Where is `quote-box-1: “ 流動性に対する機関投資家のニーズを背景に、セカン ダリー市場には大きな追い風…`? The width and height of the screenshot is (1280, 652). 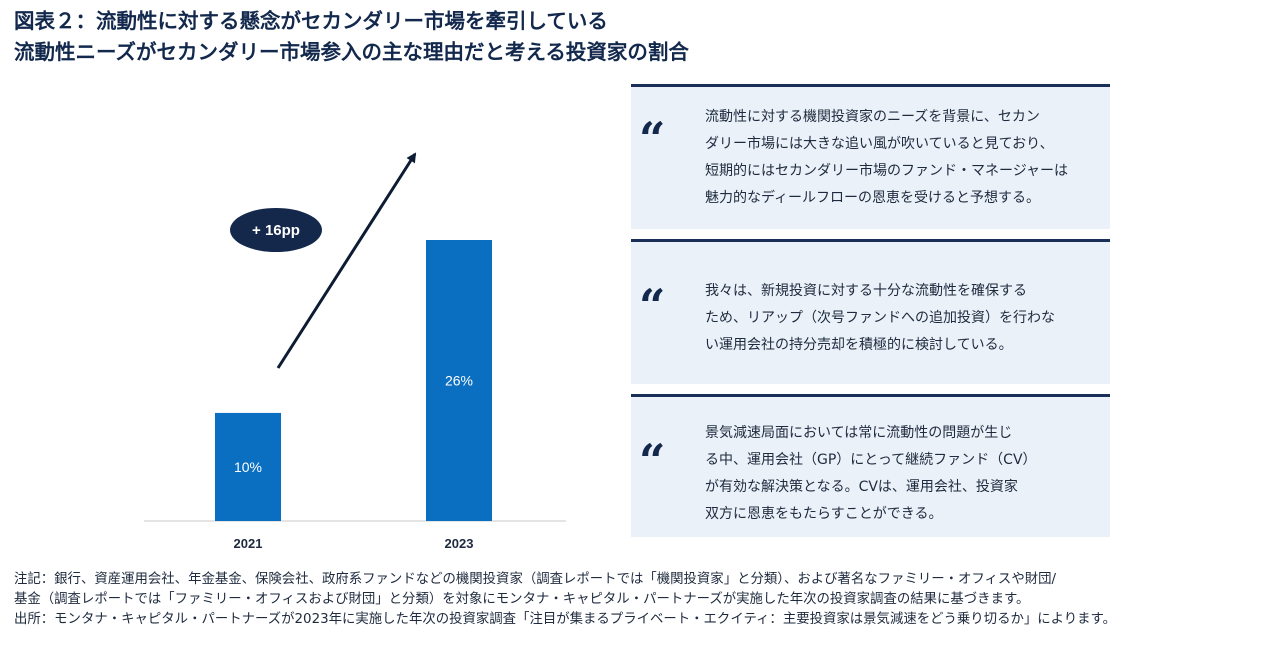
quote-box-1: “ 流動性に対する機関投資家のニーズを背景に、セカン ダリー市場には大きな追い風… is located at coordinates (870, 156).